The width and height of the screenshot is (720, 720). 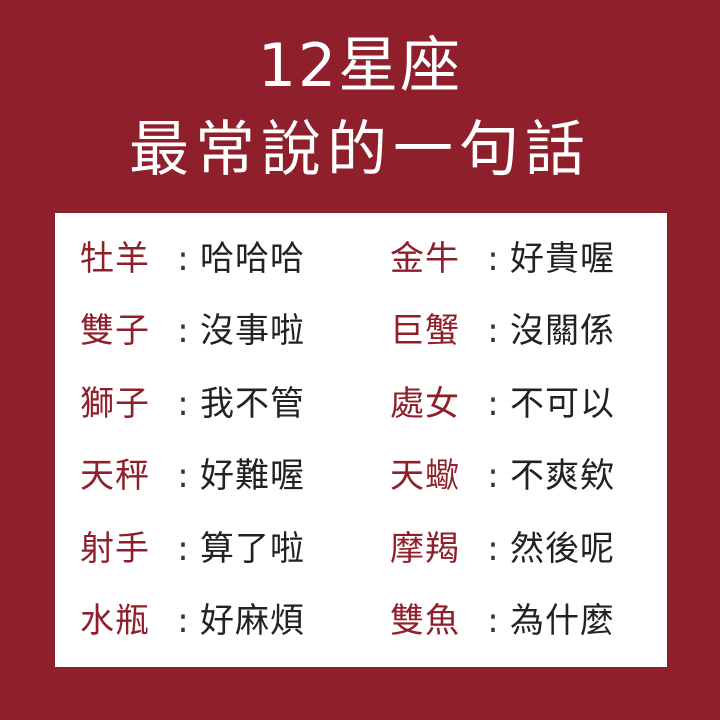 I want to click on zodiac-row-gemini: 雙子: 沒事啦, so click(x=230, y=331).